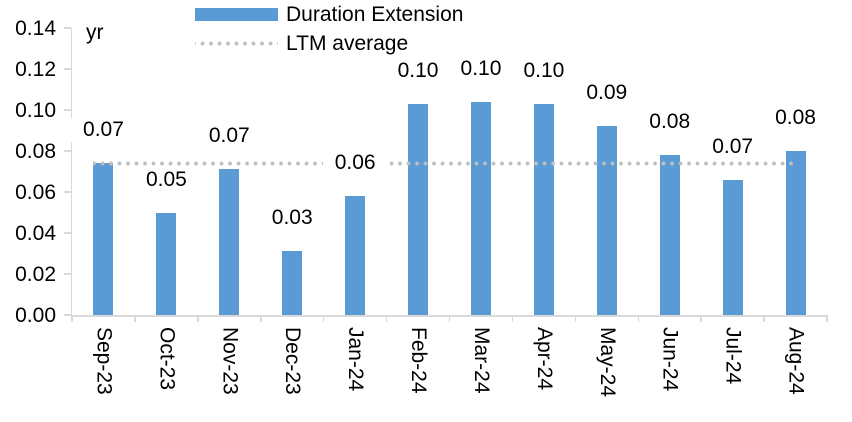 This screenshot has width=852, height=422. Describe the element at coordinates (419, 360) in the screenshot. I see `x-axis-label: Feb-24` at that location.